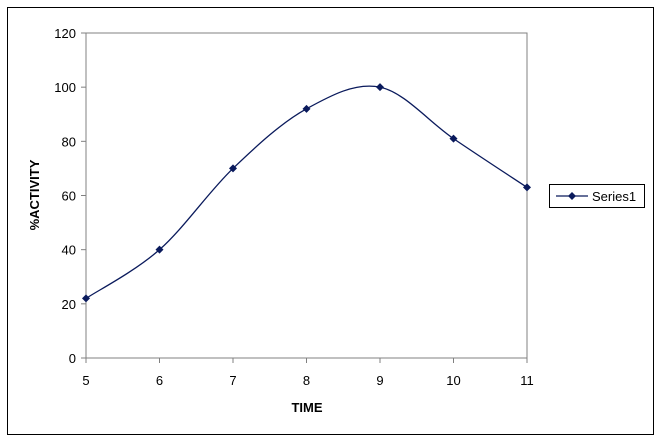 The height and width of the screenshot is (443, 662). I want to click on y-tick-label: 60, so click(69, 196).